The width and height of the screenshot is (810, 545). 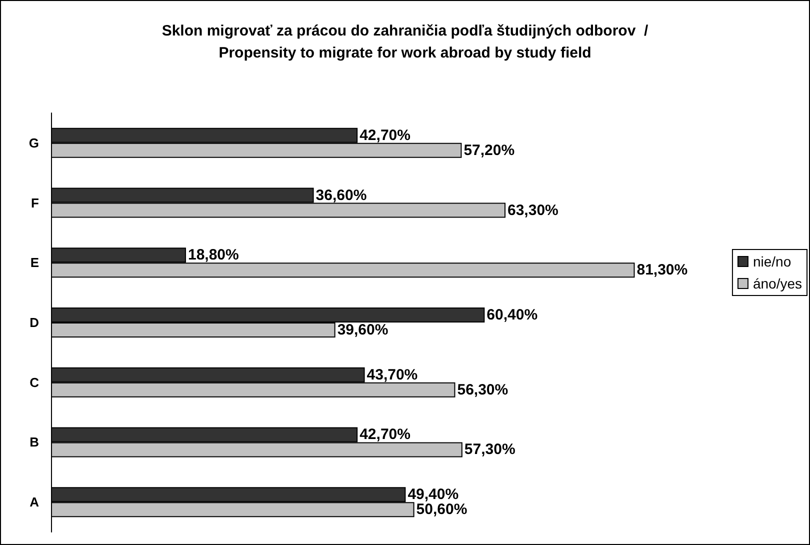 What do you see at coordinates (406, 42) in the screenshot?
I see `chart-title: Sklon migrovať za prácou do zahraničia podľa študijných odborov / Propensity to migrate for work abroad by study field` at bounding box center [406, 42].